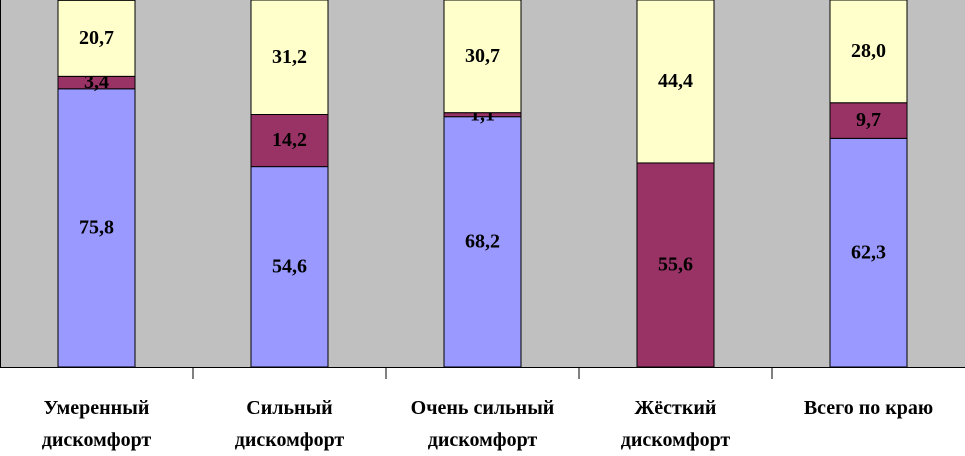 The image size is (965, 456). I want to click on value-label: 14,2, so click(289, 140).